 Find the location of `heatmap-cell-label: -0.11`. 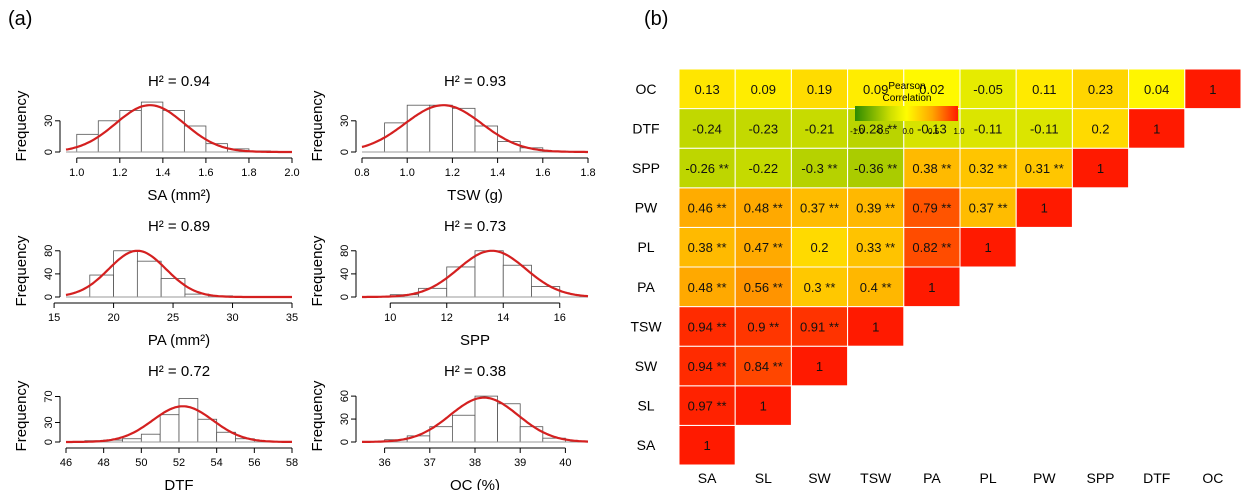

heatmap-cell-label: -0.11 is located at coordinates (1044, 128).